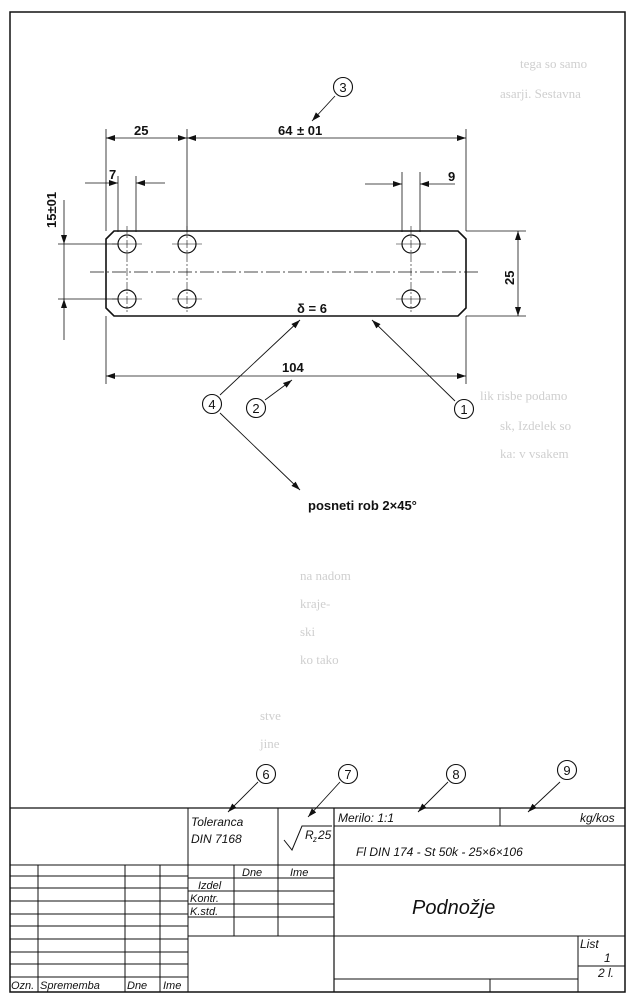 The image size is (635, 1000). I want to click on svg-text: 6, so click(265, 774).